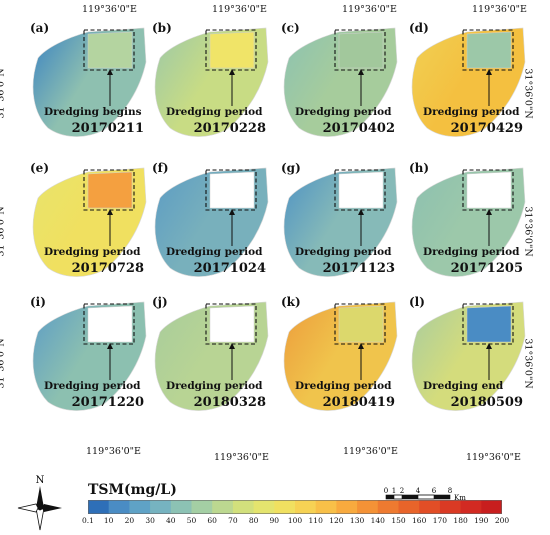  What do you see at coordinates (358, 128) in the screenshot?
I see `panel-date: 20170402` at bounding box center [358, 128].